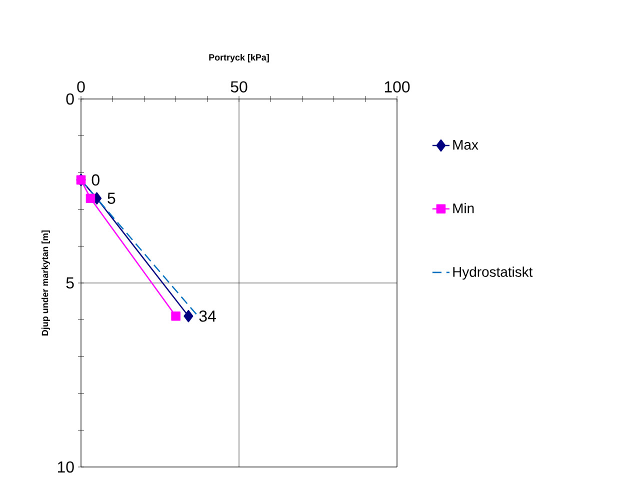 This screenshot has width=634, height=485. Describe the element at coordinates (81, 86) in the screenshot. I see `x-tick-label: 0` at that location.